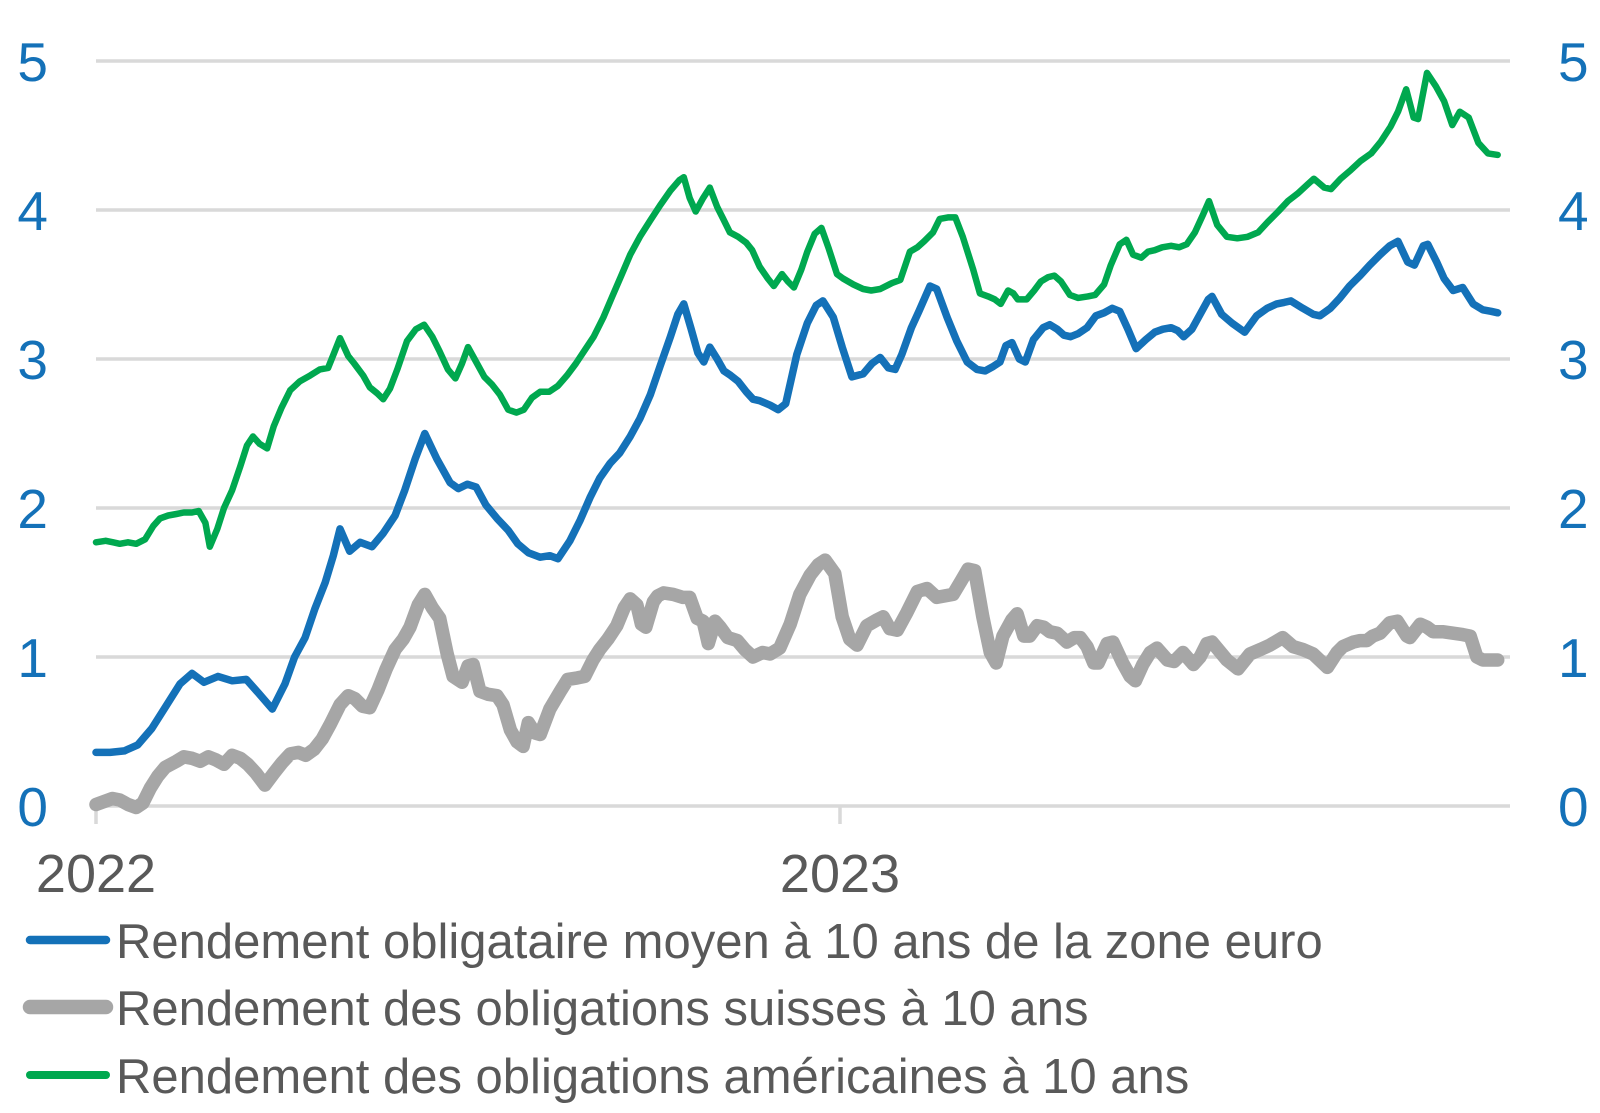 The height and width of the screenshot is (1113, 1600). I want to click on y-axis-labels-left: 0 1 2 3 4 5, so click(32, 434).